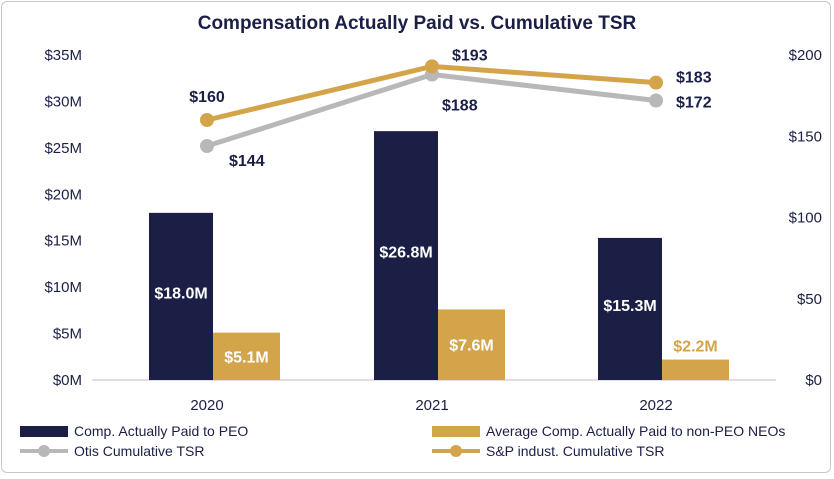 This screenshot has height=479, width=834. What do you see at coordinates (139, 451) in the screenshot?
I see `legend-label: Otis Cumulative TSR` at bounding box center [139, 451].